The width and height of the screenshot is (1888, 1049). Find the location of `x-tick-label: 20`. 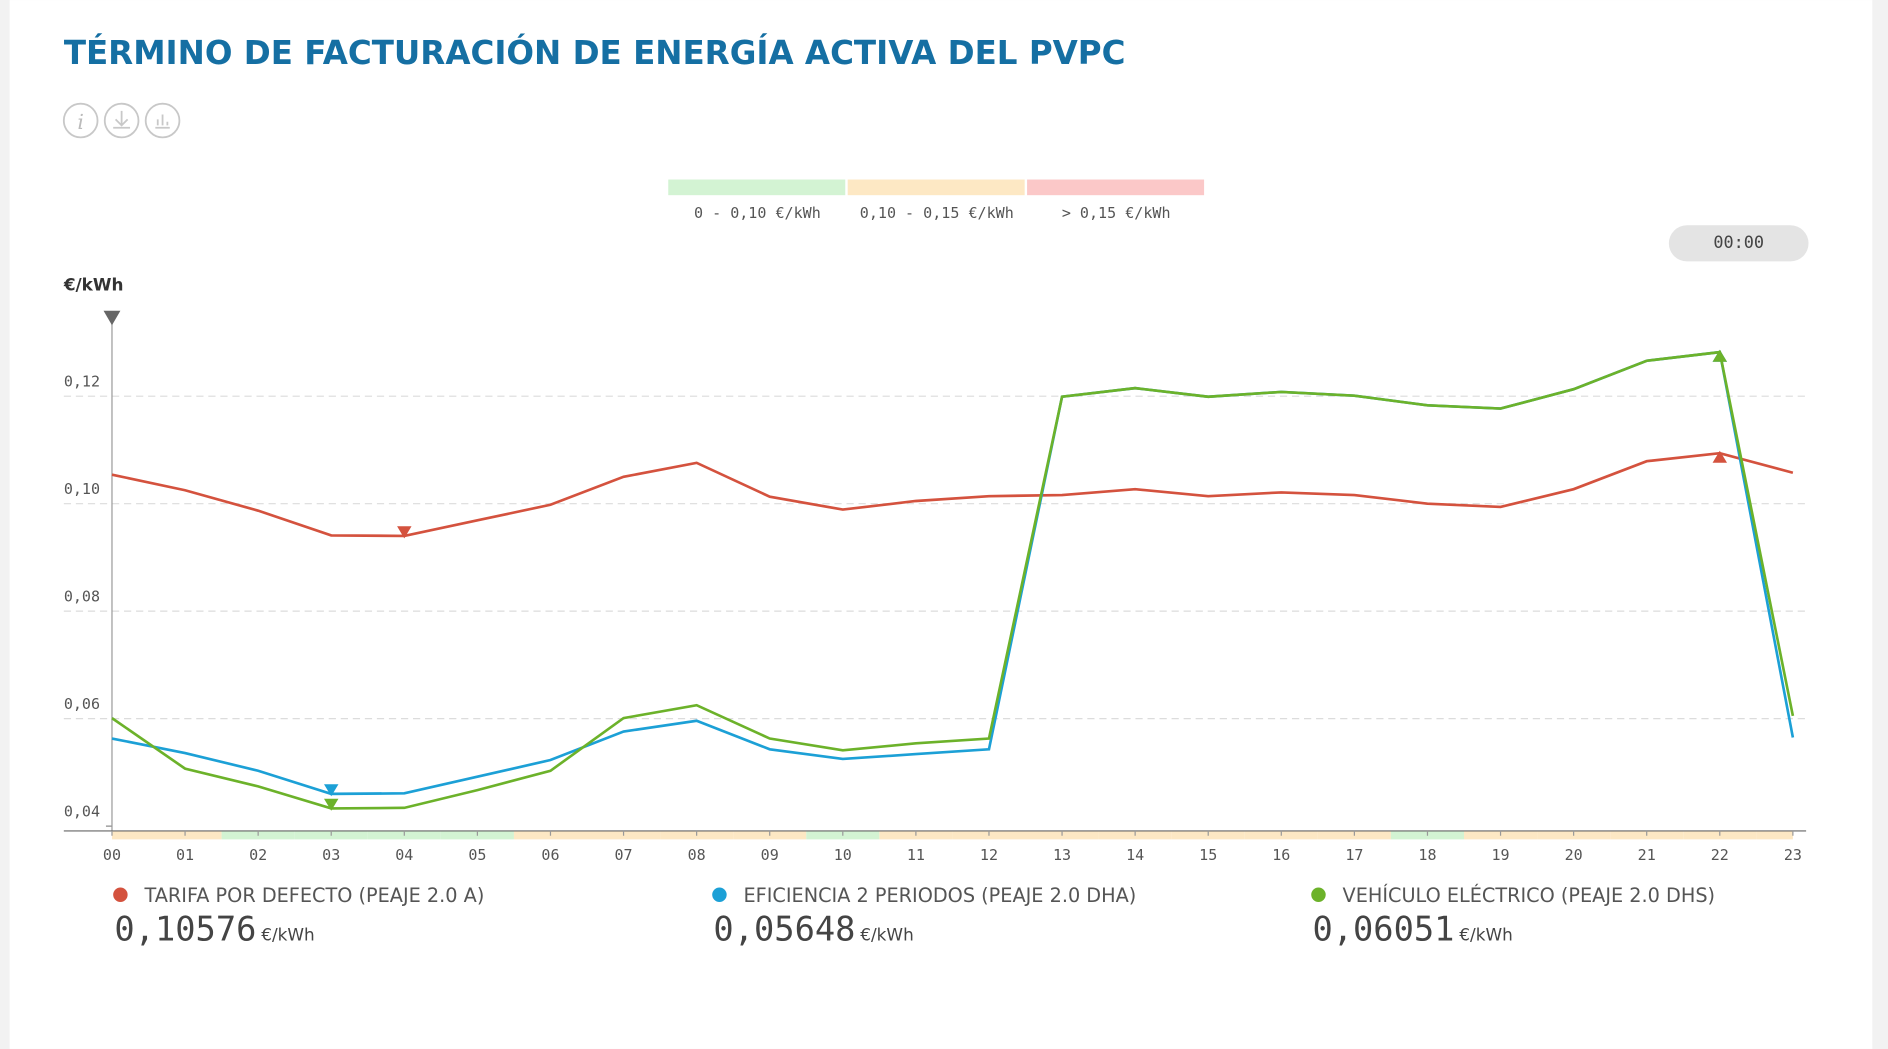

x-tick-label: 20 is located at coordinates (1574, 855).